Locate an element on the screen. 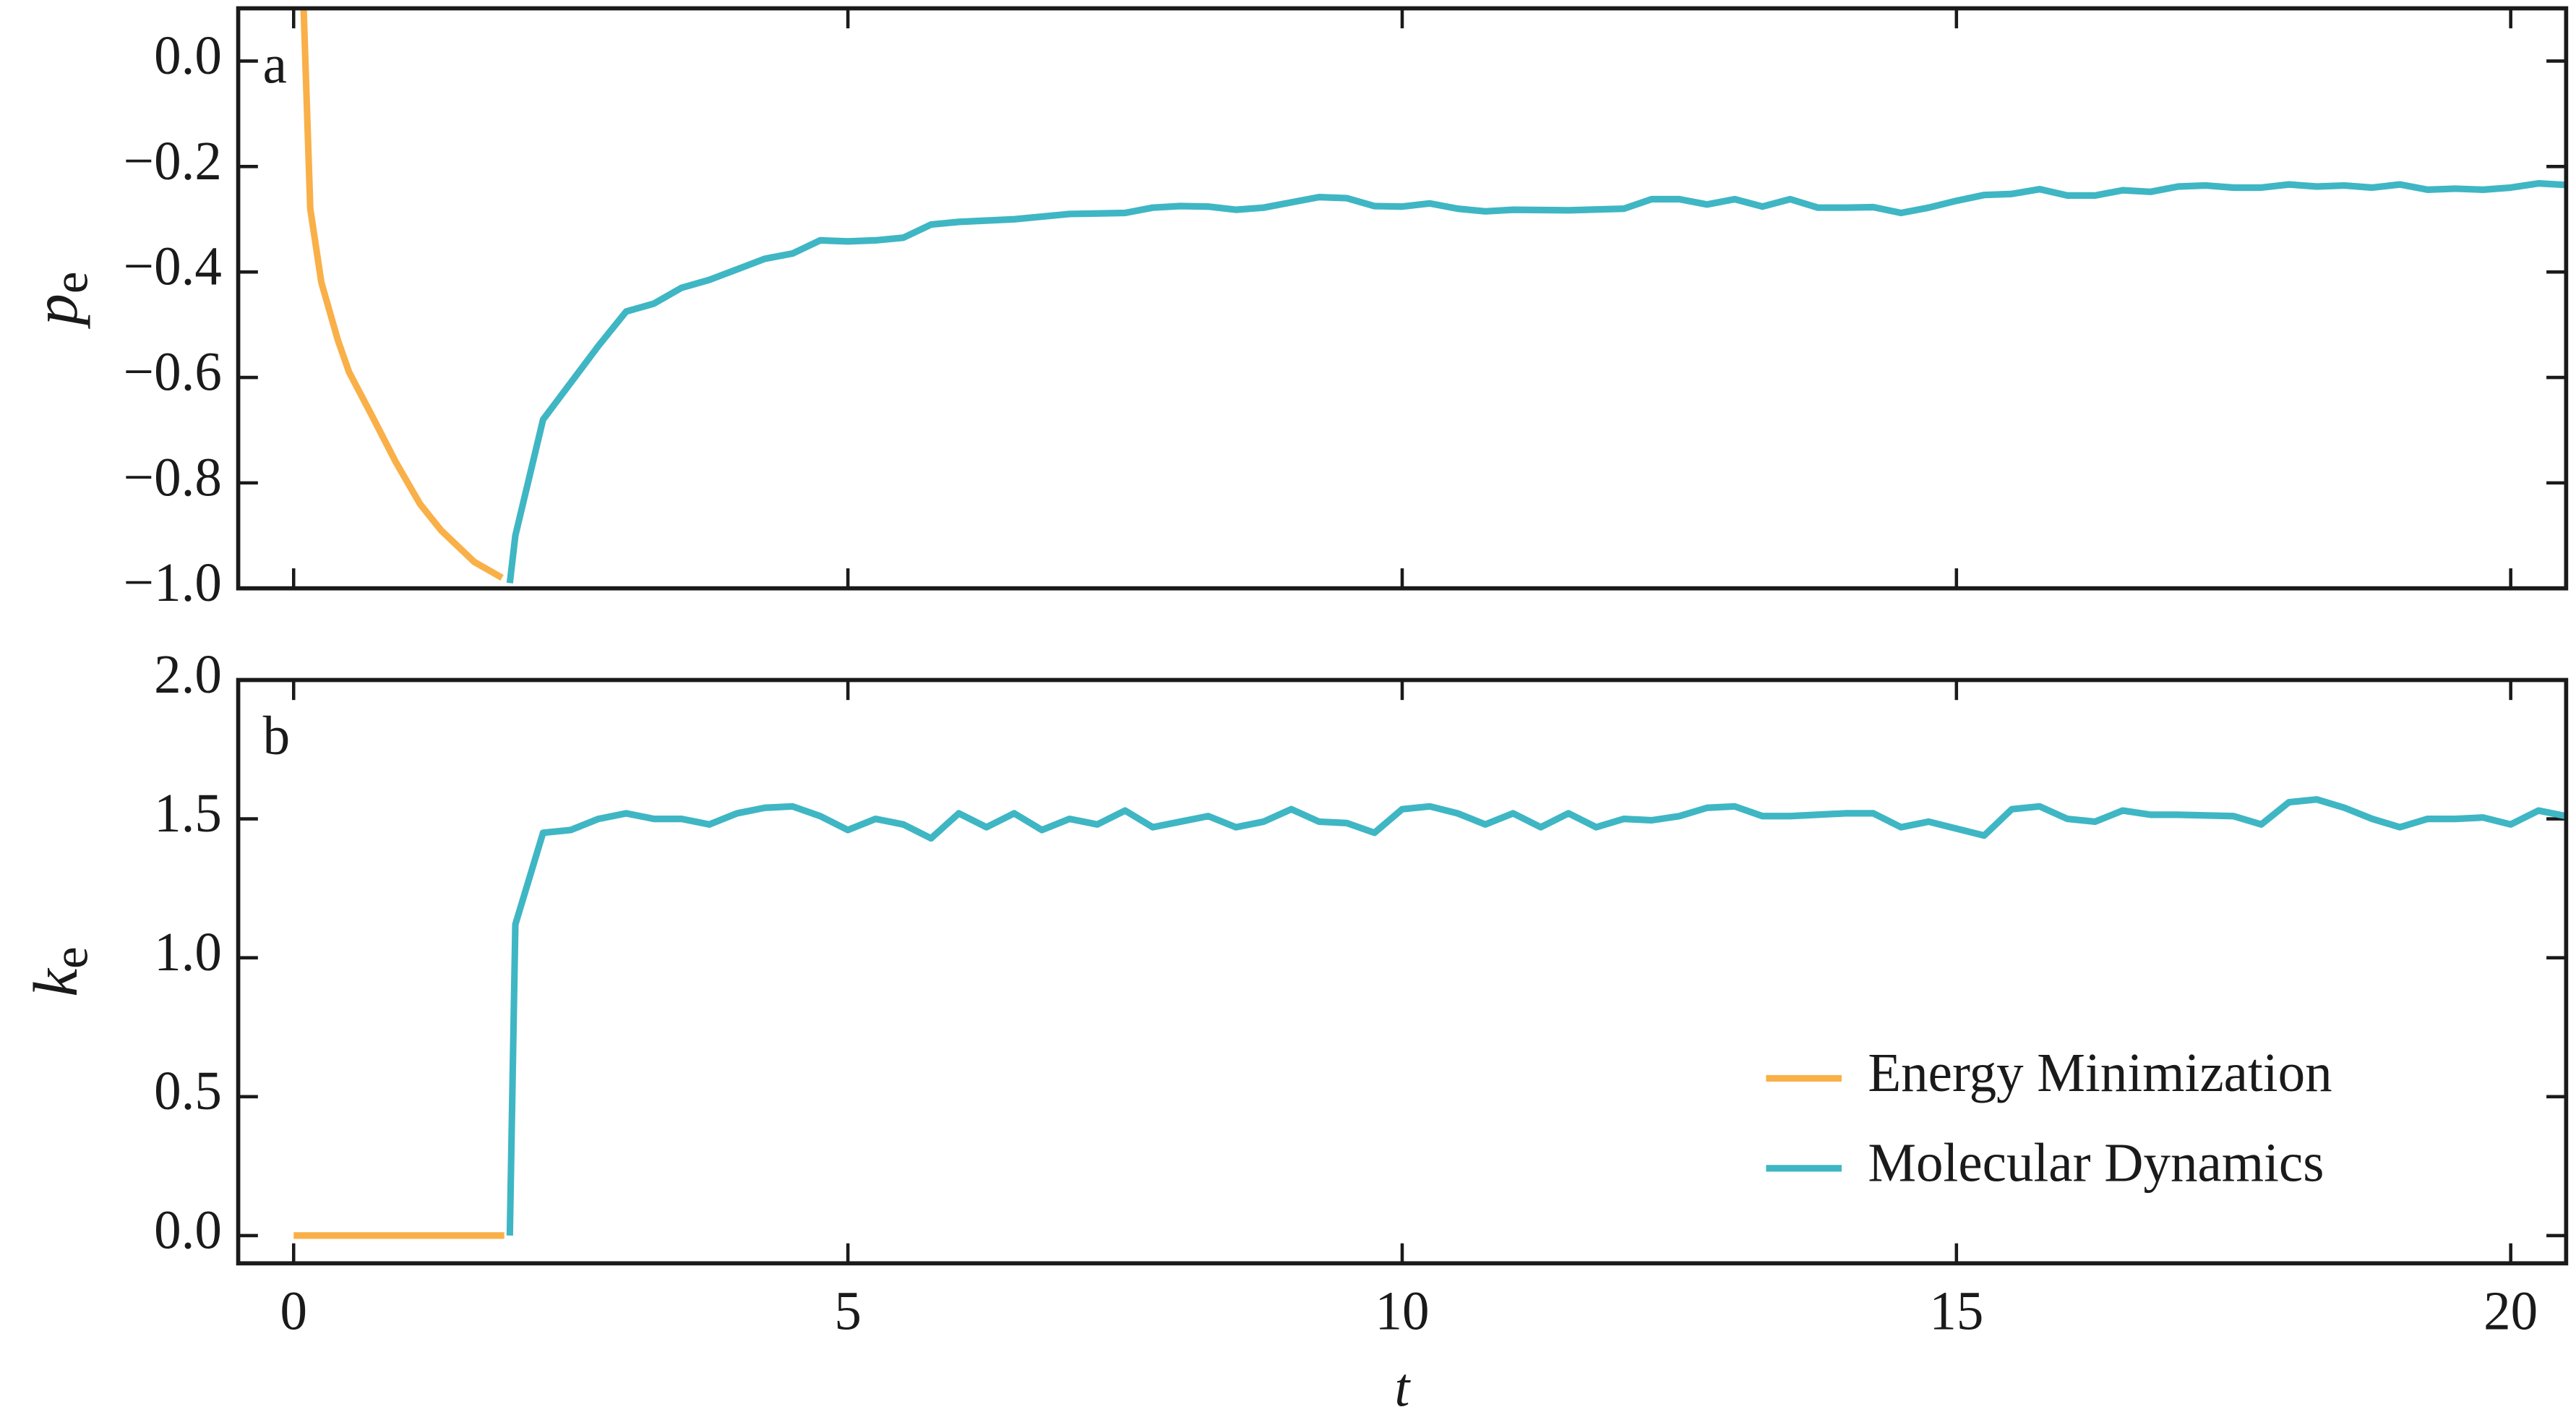 This screenshot has height=1420, width=2576. data-line is located at coordinates (402, 294).